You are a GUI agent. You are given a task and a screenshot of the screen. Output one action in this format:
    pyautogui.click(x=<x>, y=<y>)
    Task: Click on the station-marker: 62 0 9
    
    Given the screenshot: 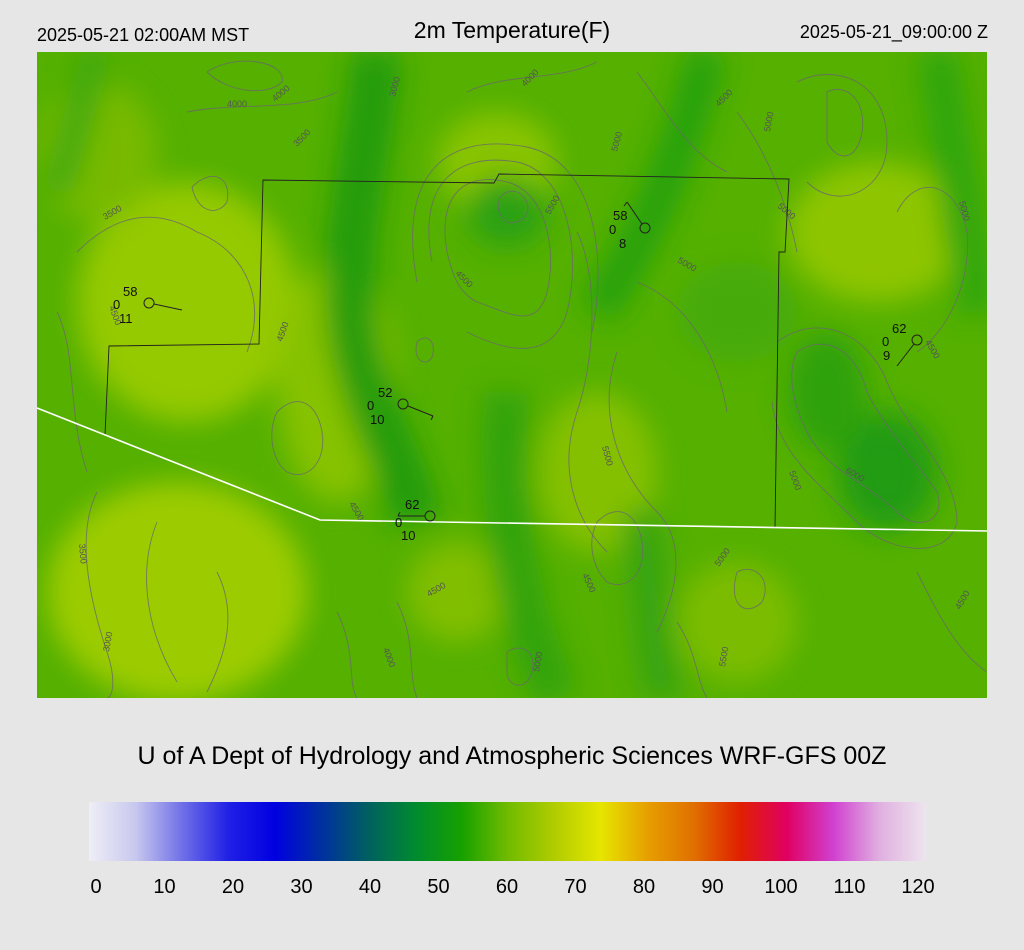 What is the action you would take?
    pyautogui.click(x=902, y=344)
    